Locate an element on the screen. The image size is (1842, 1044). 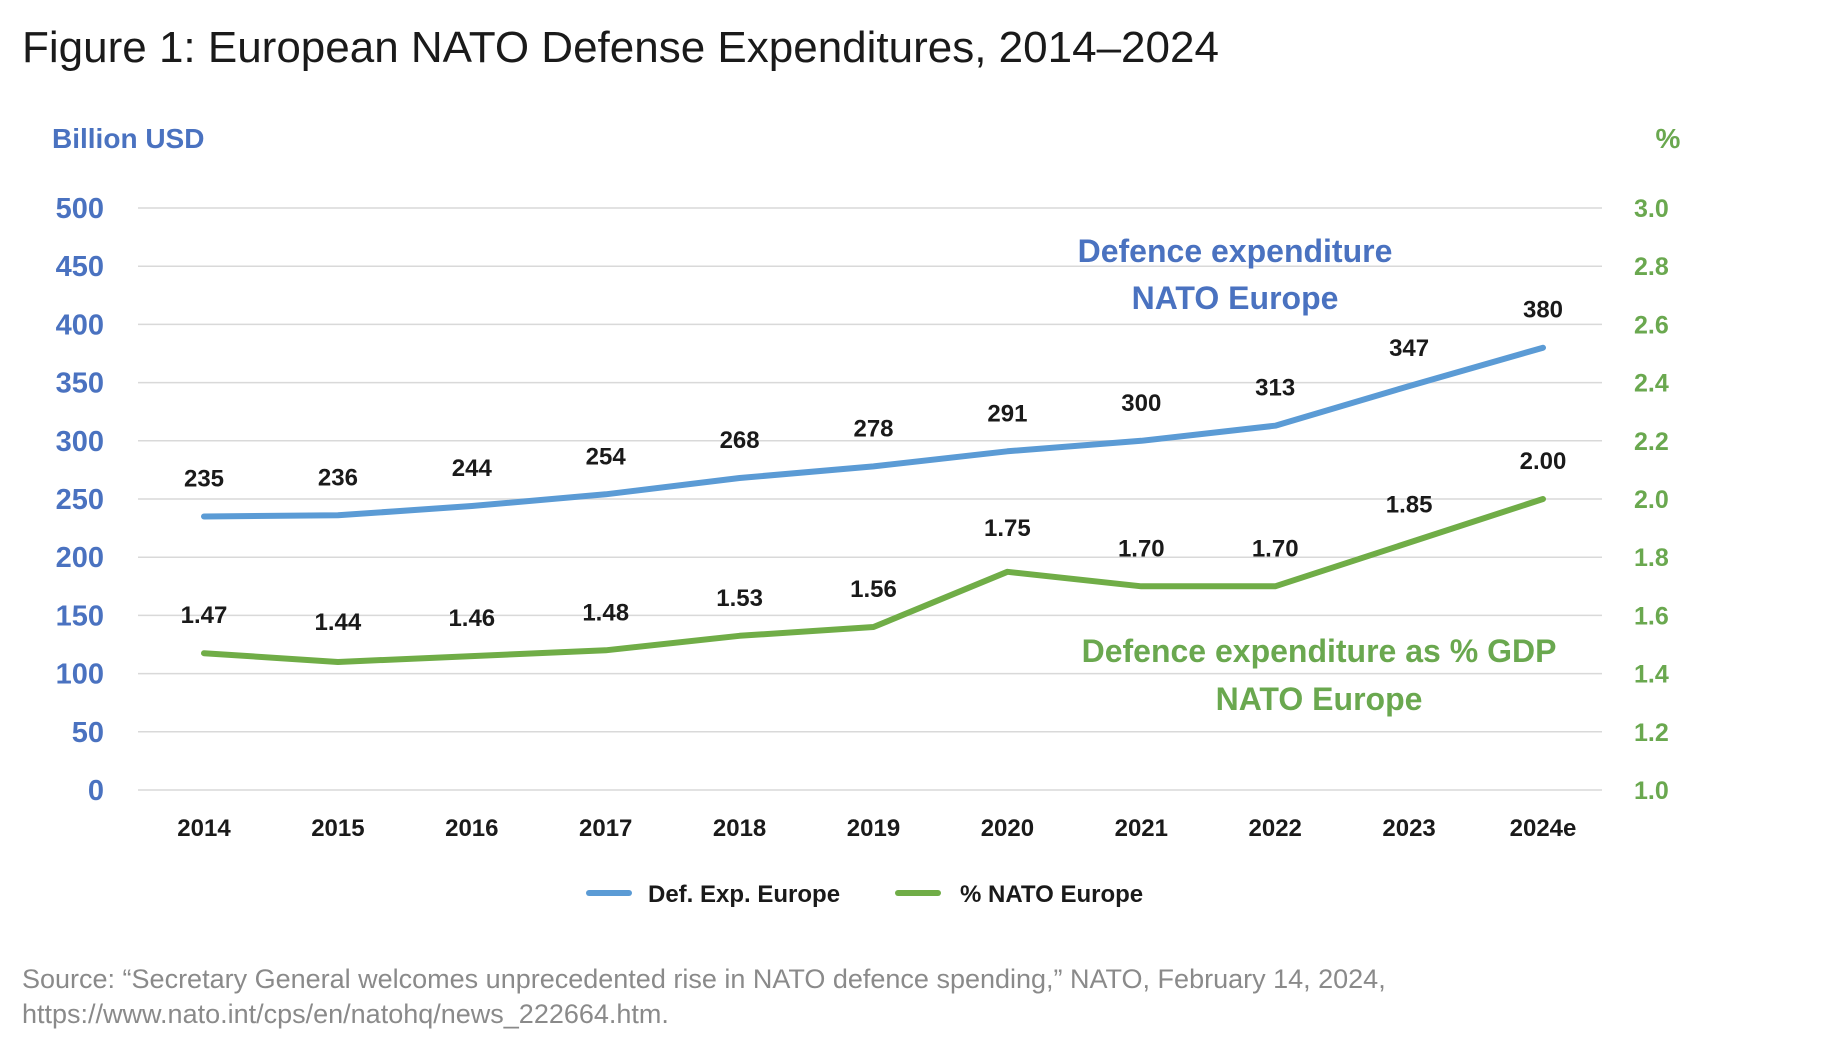
legend: Def. Exp. Europe % NATO Europe is located at coordinates (864, 894).